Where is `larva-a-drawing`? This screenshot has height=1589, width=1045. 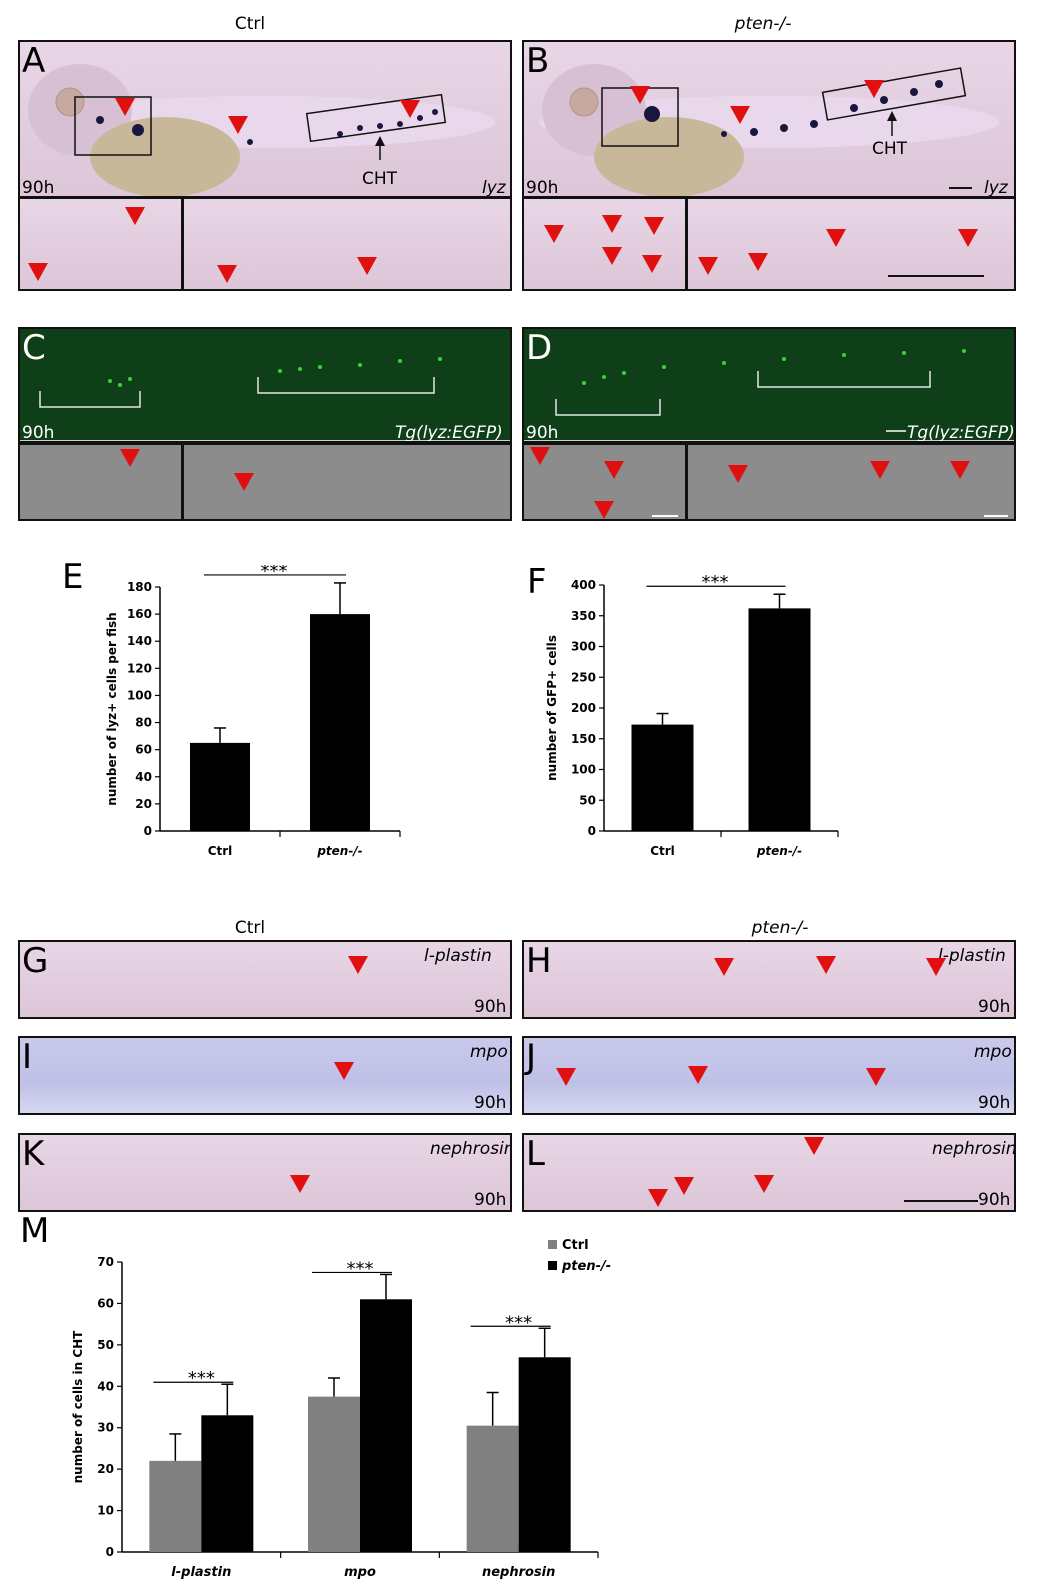
larva-a-drawing is located at coordinates (261, 130).